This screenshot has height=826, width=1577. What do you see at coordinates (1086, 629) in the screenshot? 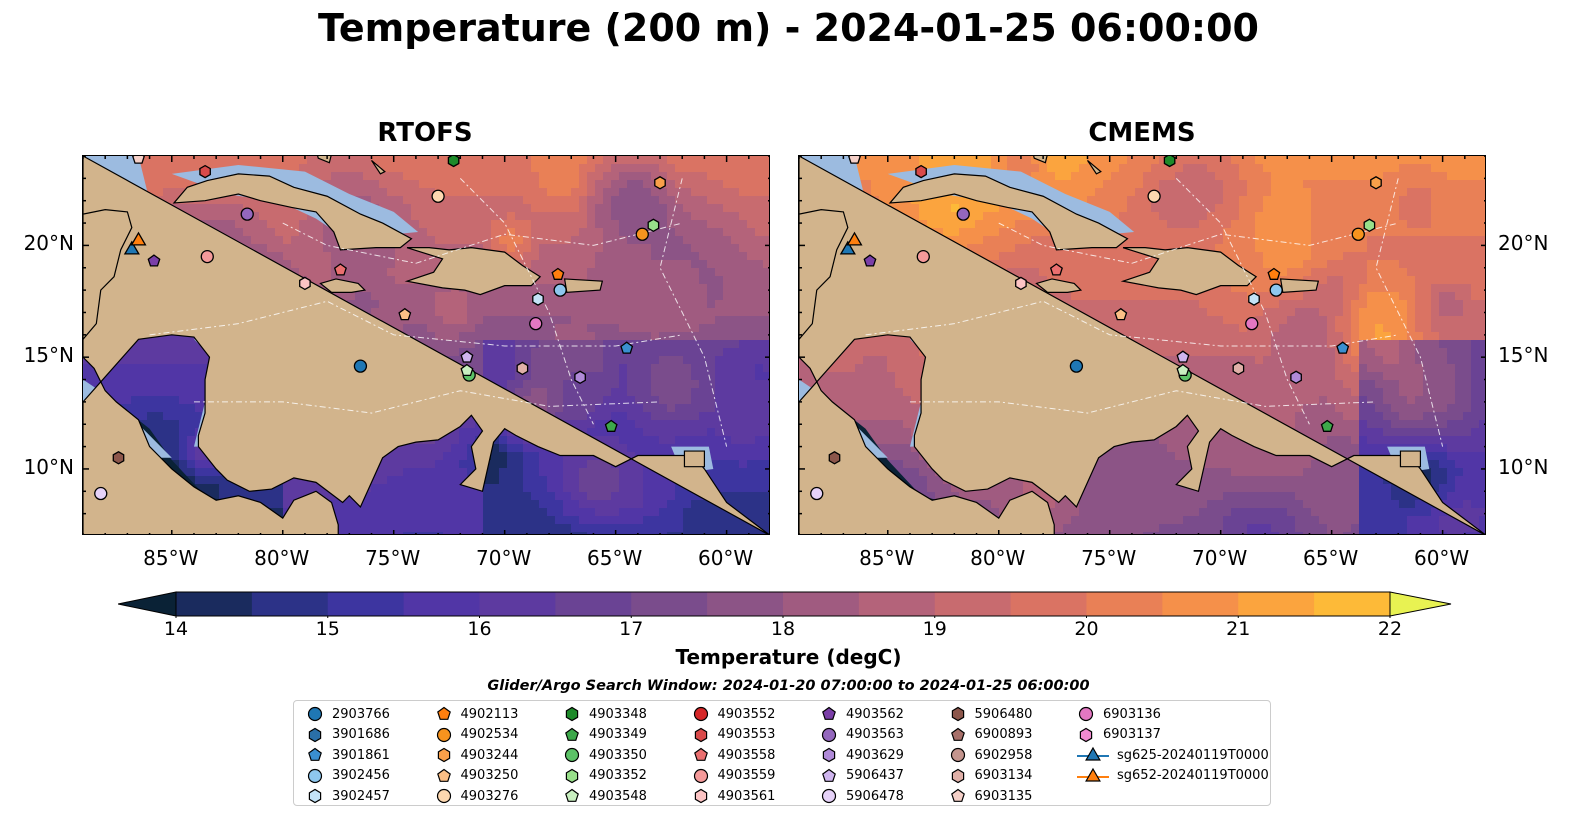
I see `colorbar-tick-label: 20` at bounding box center [1086, 629].